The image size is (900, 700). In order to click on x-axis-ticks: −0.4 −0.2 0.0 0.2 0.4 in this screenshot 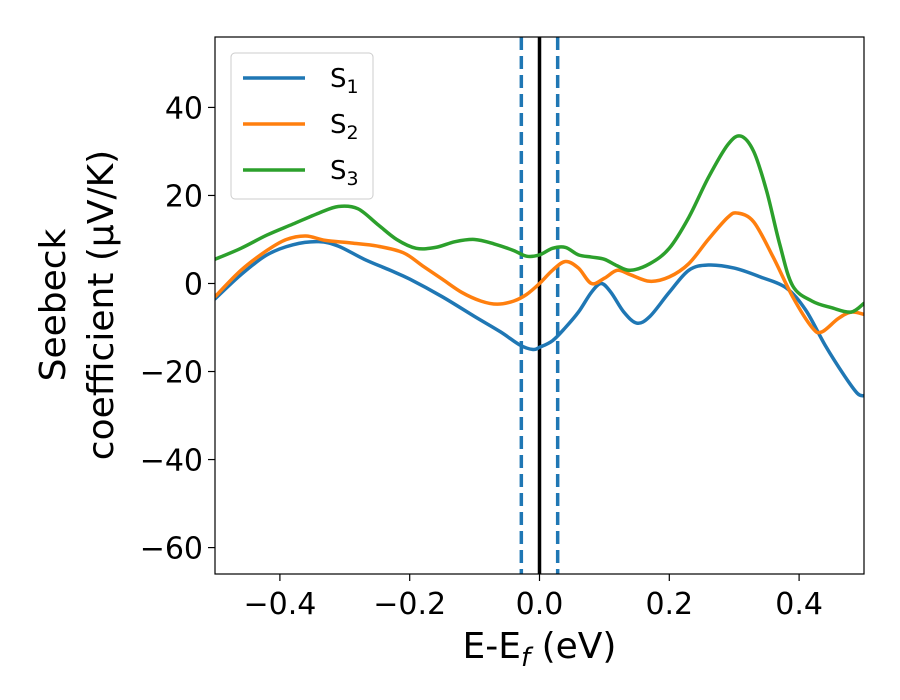, I will do `click(533, 598)`.